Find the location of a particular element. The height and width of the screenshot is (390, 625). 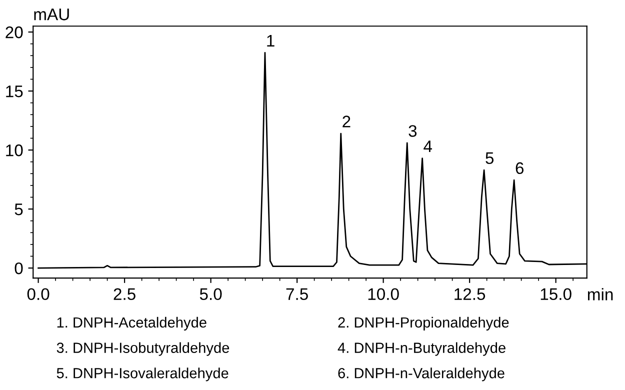

text: 2. DNPH-Propionaldehyde is located at coordinates (423, 323).